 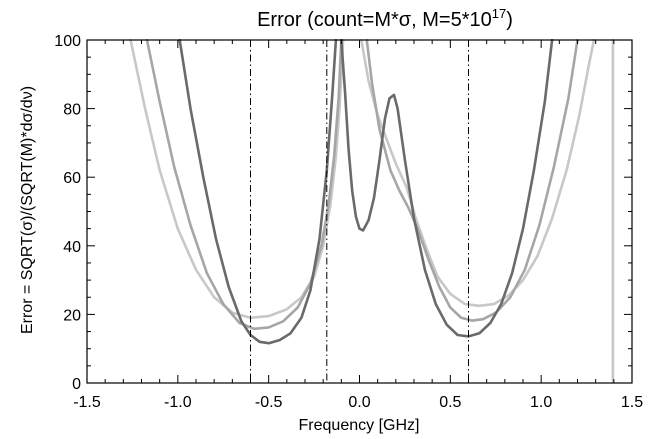 What do you see at coordinates (87, 402) in the screenshot?
I see `x-tick-label: -1.5` at bounding box center [87, 402].